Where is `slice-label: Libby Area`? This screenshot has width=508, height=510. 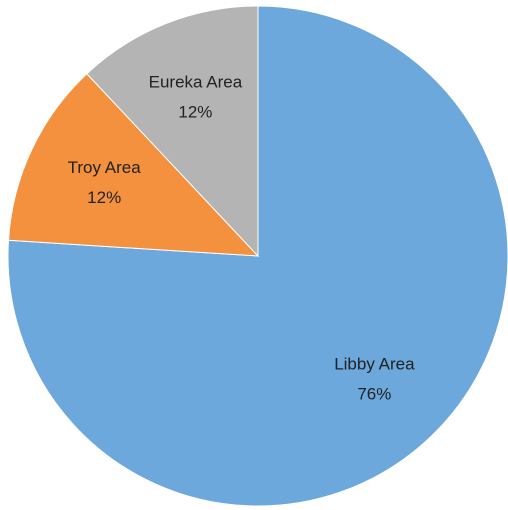 slice-label: Libby Area is located at coordinates (374, 363).